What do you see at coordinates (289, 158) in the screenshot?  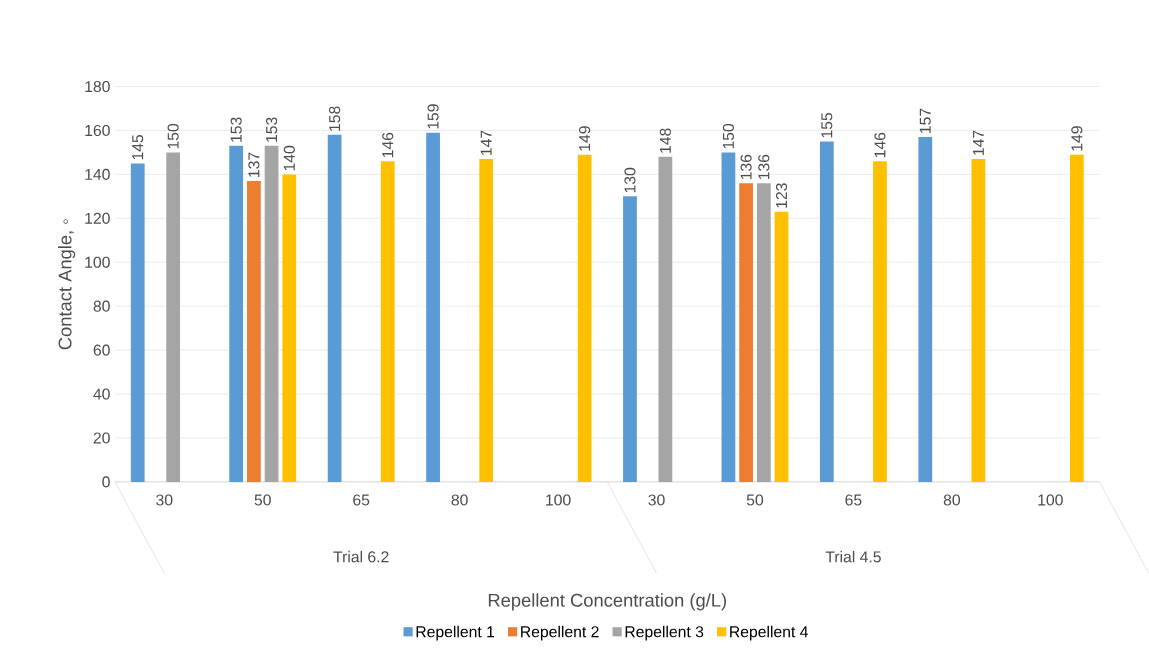 I see `data-label: 140` at bounding box center [289, 158].